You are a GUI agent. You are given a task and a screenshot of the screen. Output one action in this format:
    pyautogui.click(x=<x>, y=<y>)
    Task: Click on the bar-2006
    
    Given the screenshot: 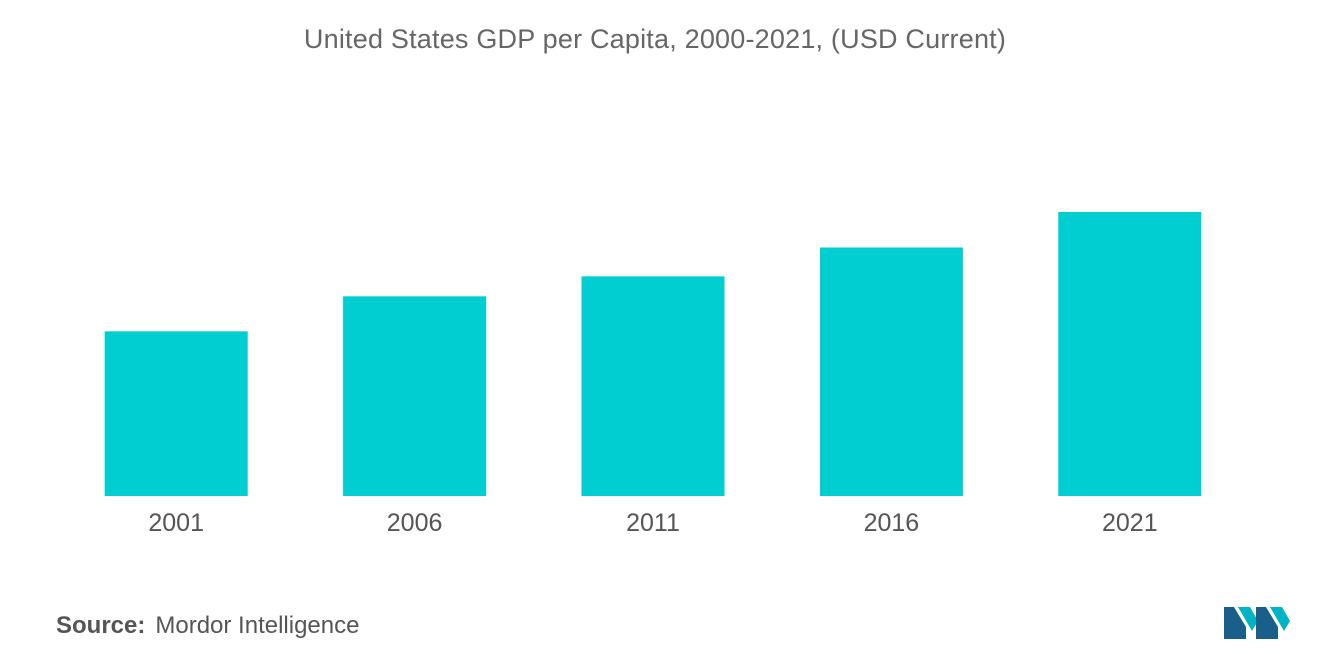 What is the action you would take?
    pyautogui.click(x=415, y=396)
    